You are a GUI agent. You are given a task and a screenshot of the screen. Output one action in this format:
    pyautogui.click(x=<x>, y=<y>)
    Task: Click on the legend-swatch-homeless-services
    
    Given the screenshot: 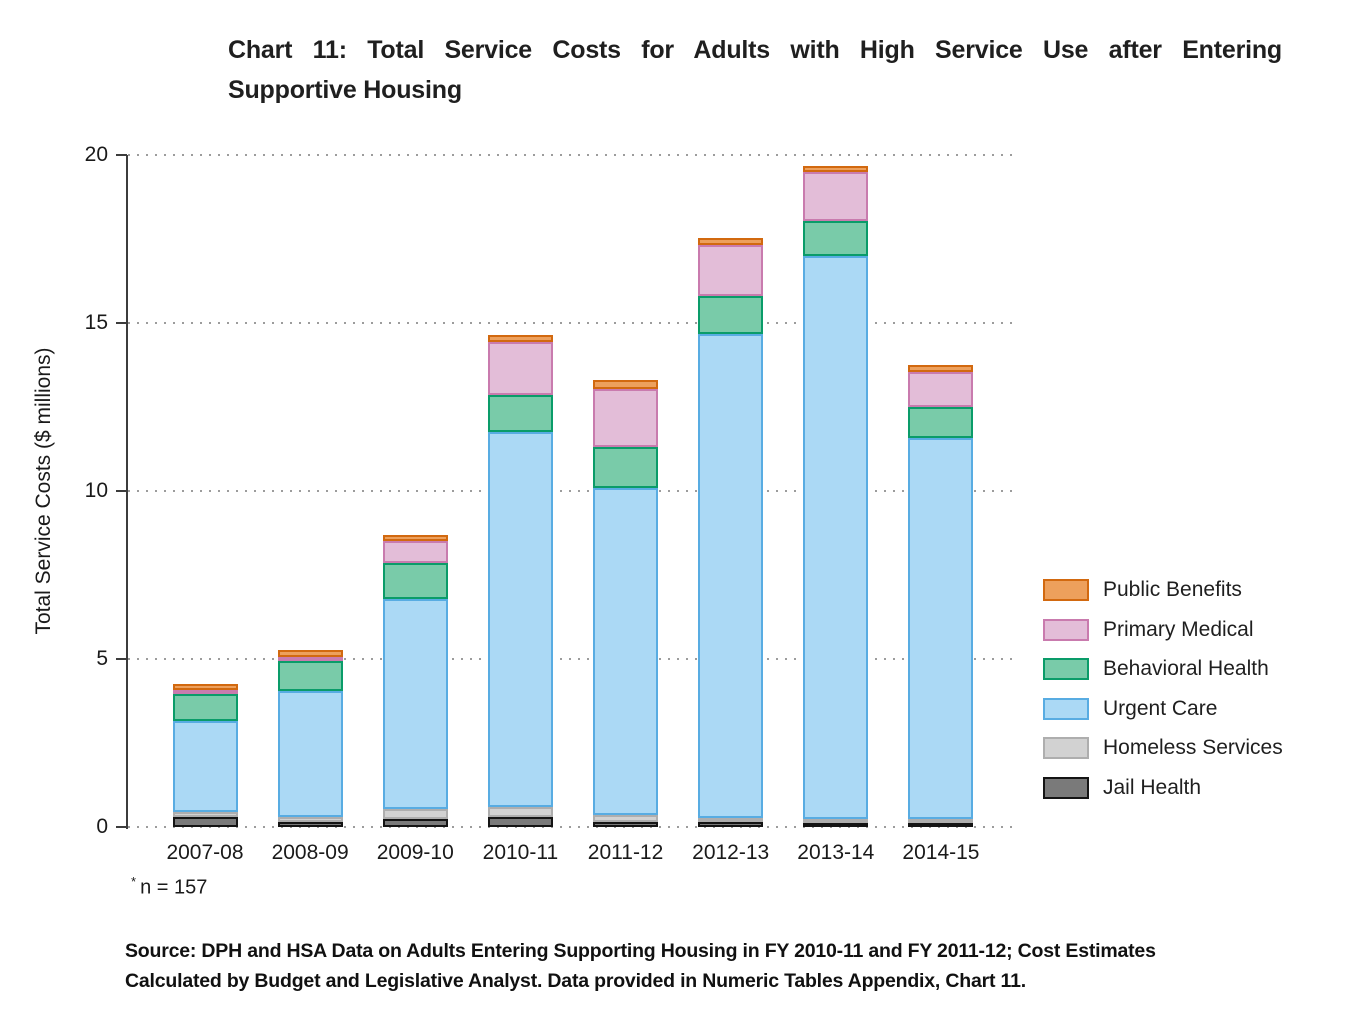 What is the action you would take?
    pyautogui.click(x=1066, y=748)
    